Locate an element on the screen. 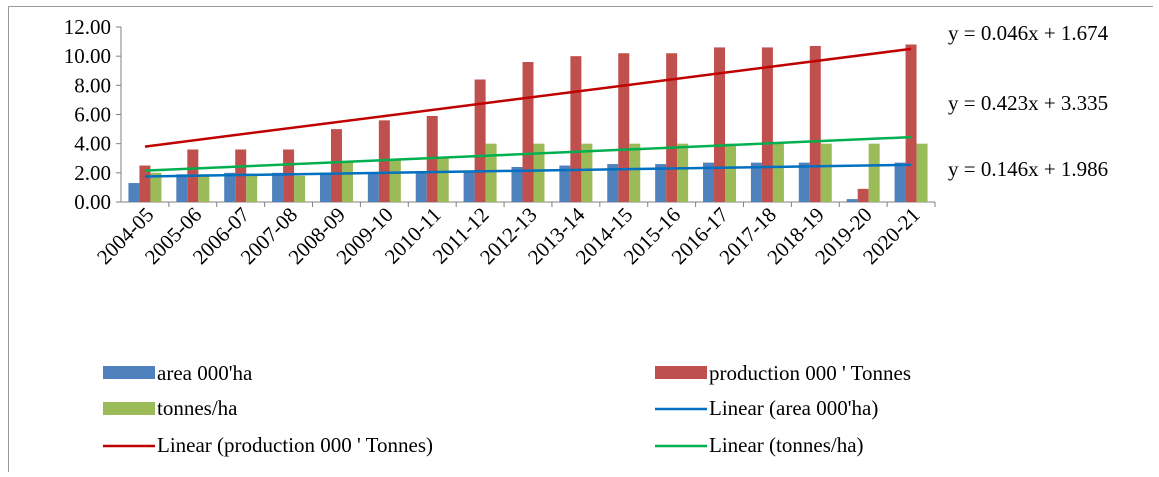  legend-label-production: production 000 ' Tonnes is located at coordinates (810, 373).